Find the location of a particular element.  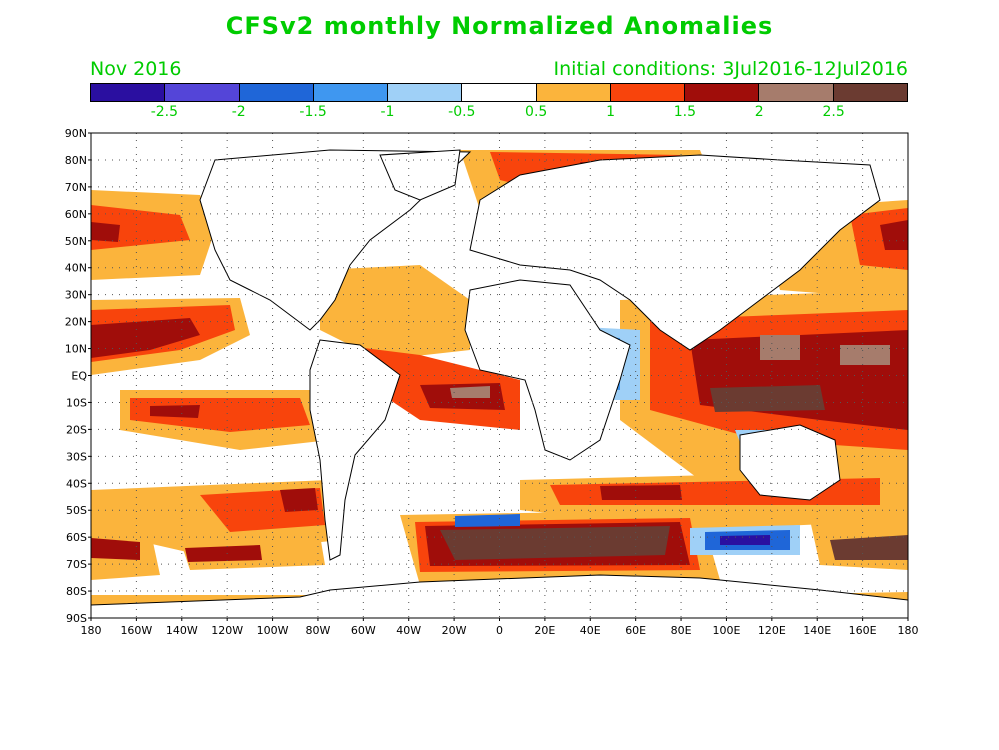

longitude-label: 40E is located at coordinates (590, 630).